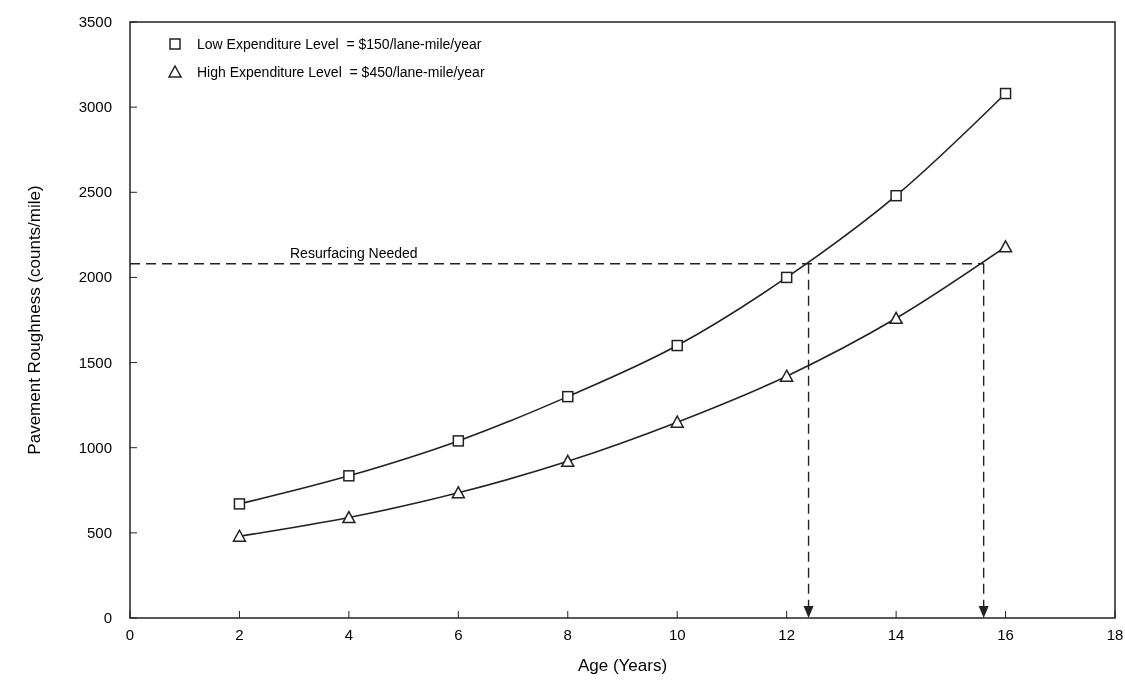 The height and width of the screenshot is (681, 1125). What do you see at coordinates (95, 447) in the screenshot?
I see `y-tick-label: 1000` at bounding box center [95, 447].